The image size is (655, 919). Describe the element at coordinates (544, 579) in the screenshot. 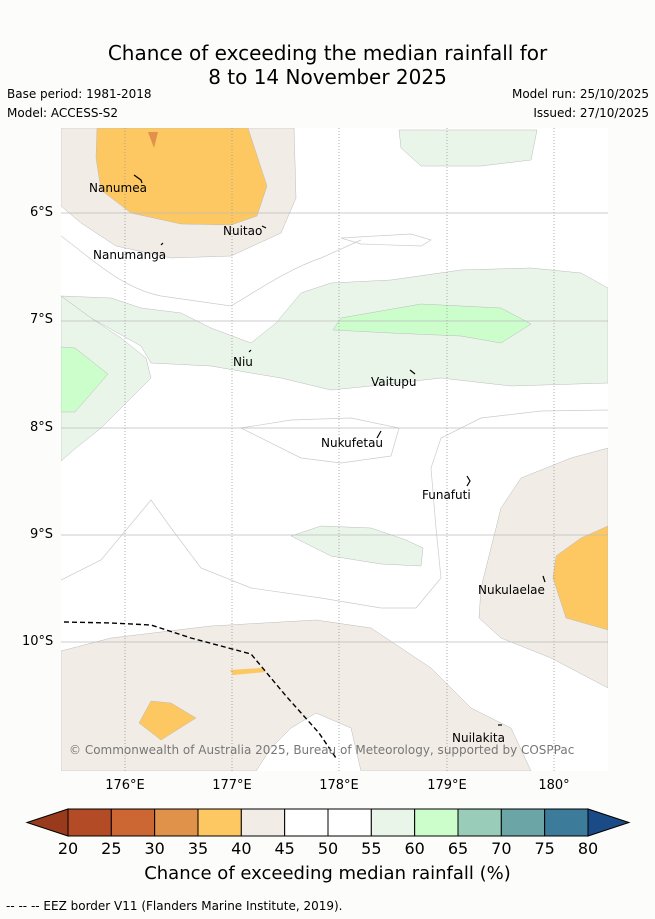

I see `island-nukulaelae` at that location.